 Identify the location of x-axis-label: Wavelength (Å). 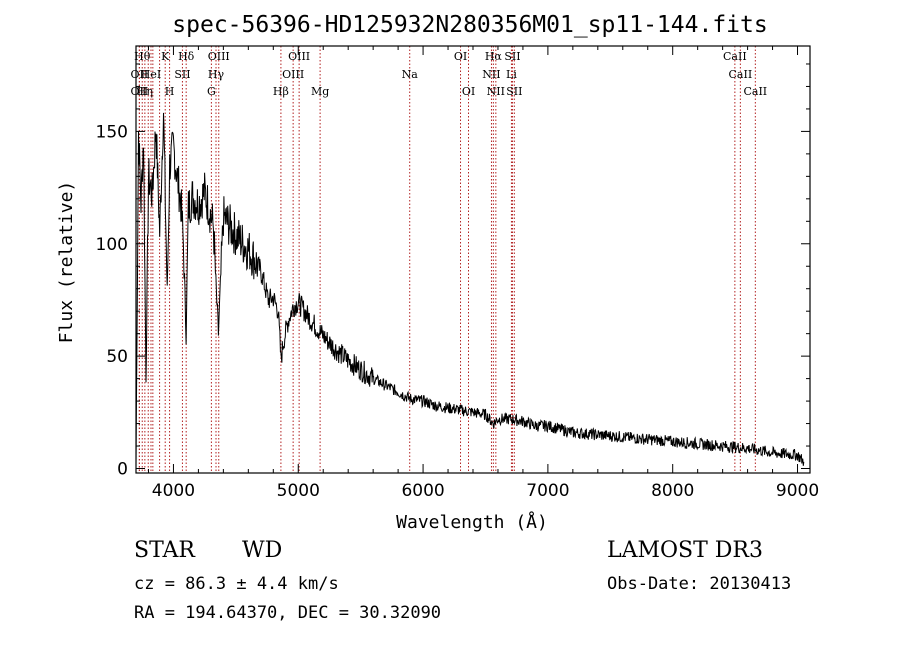
(472, 522).